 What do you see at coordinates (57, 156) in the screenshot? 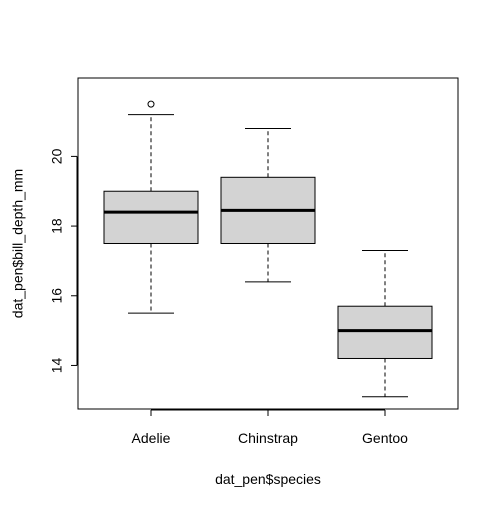
I see `y-tick-label: 20` at bounding box center [57, 156].